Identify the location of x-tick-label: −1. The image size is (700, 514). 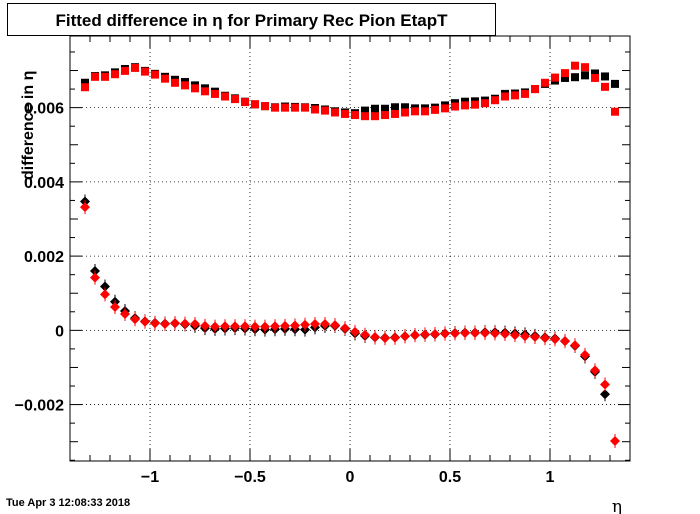
(150, 477).